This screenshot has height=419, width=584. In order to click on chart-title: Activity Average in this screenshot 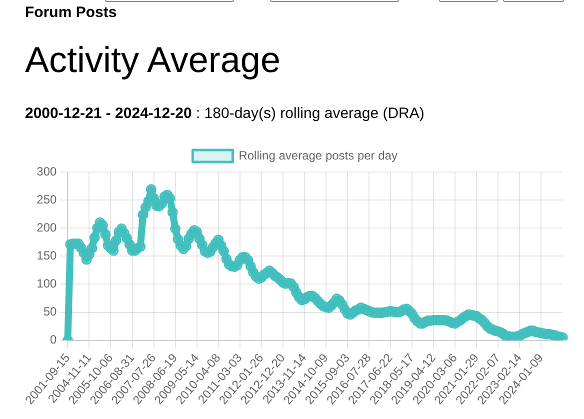, I will do `click(152, 59)`.